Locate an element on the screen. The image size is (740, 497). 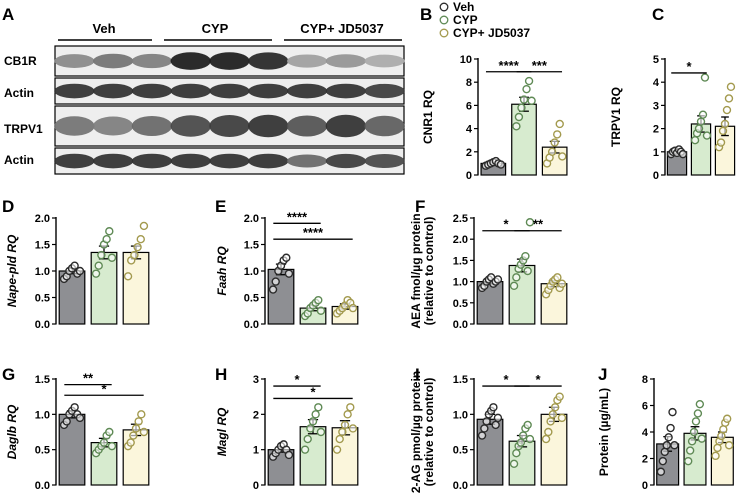
y-axis-label: CNR1 RQ is located at coordinates (428, 117).